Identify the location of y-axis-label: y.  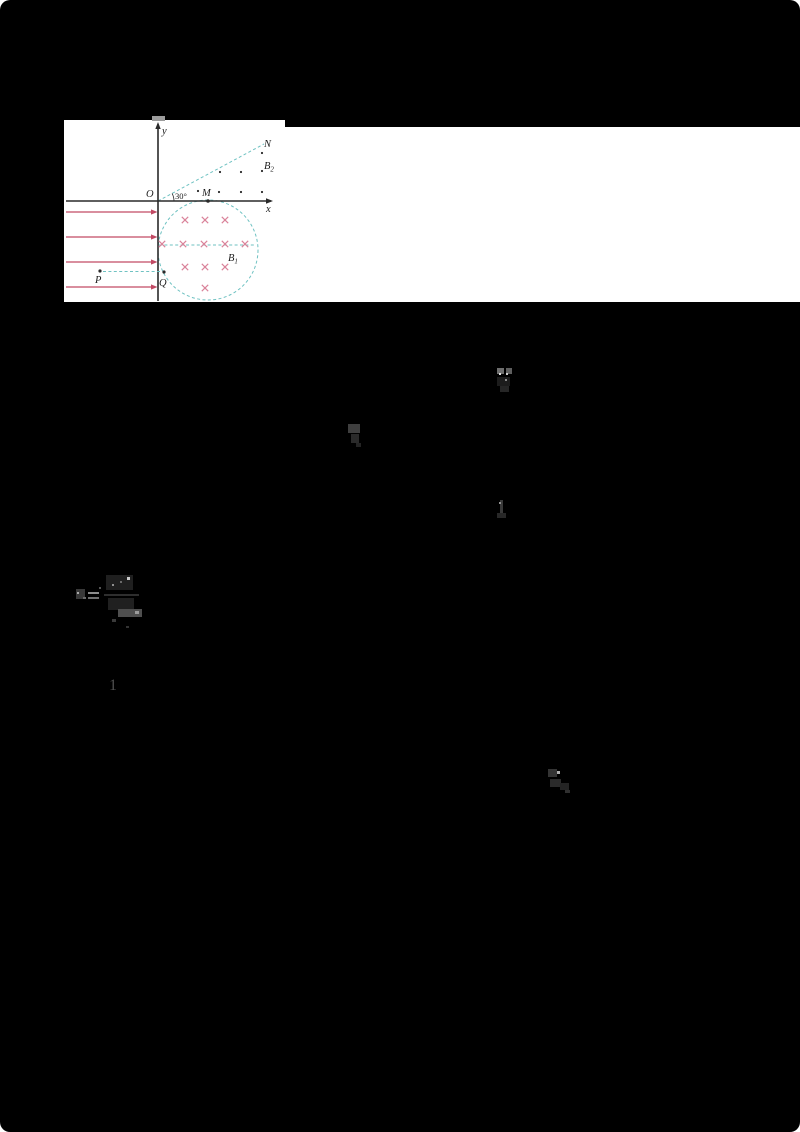
(164, 131).